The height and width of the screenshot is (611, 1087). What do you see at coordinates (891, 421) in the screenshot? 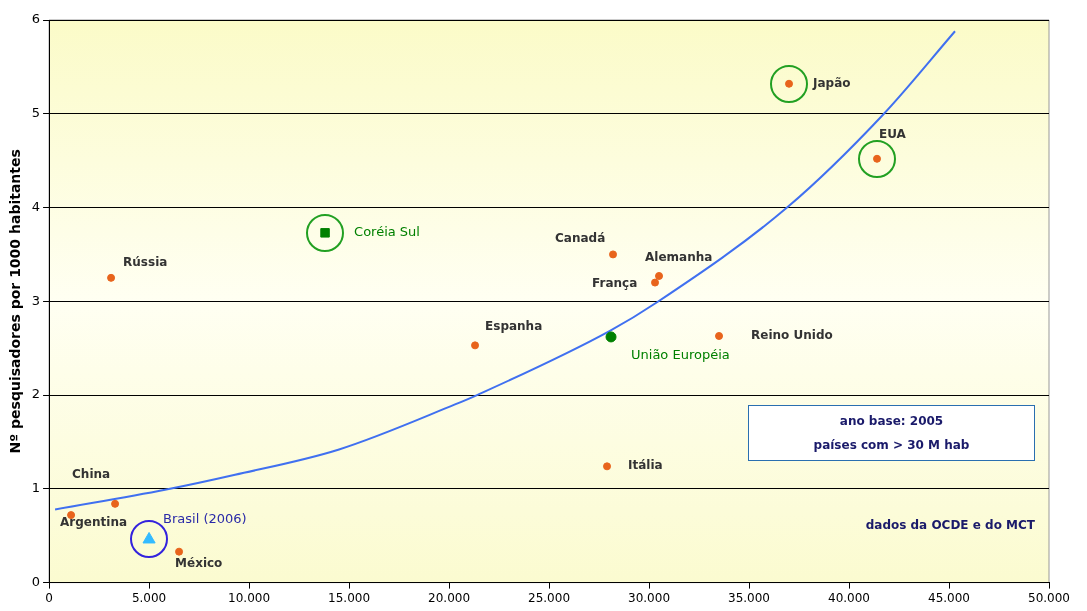
I see `annotation: ano base: 2005` at bounding box center [891, 421].